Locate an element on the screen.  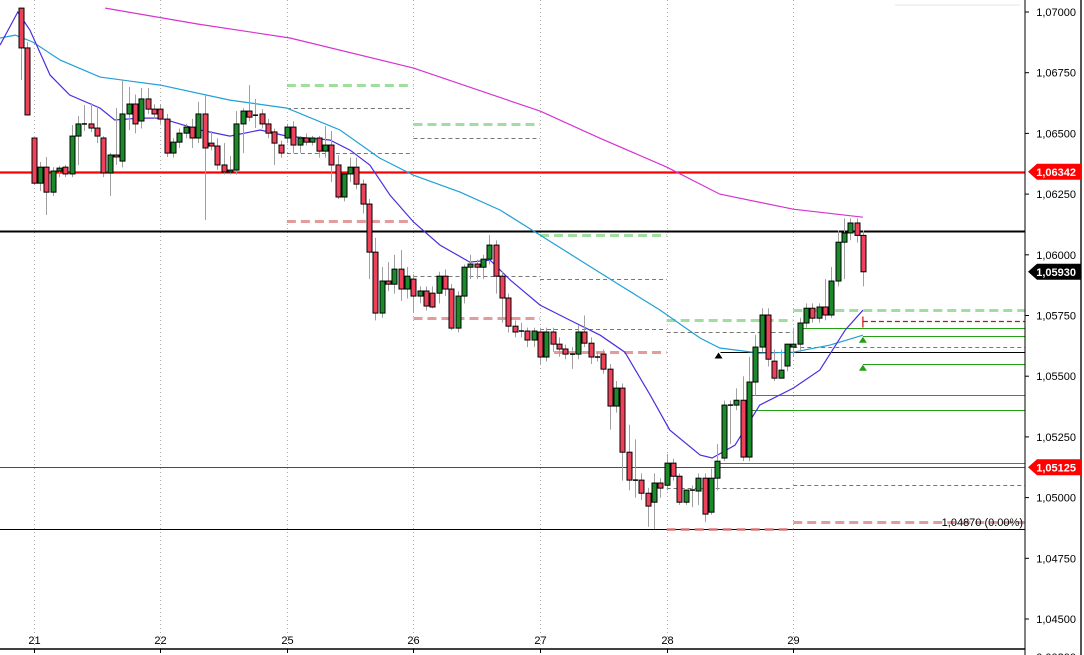
price-tags: 1,06342 1,05930 1,05125 is located at coordinates (1054, 319).